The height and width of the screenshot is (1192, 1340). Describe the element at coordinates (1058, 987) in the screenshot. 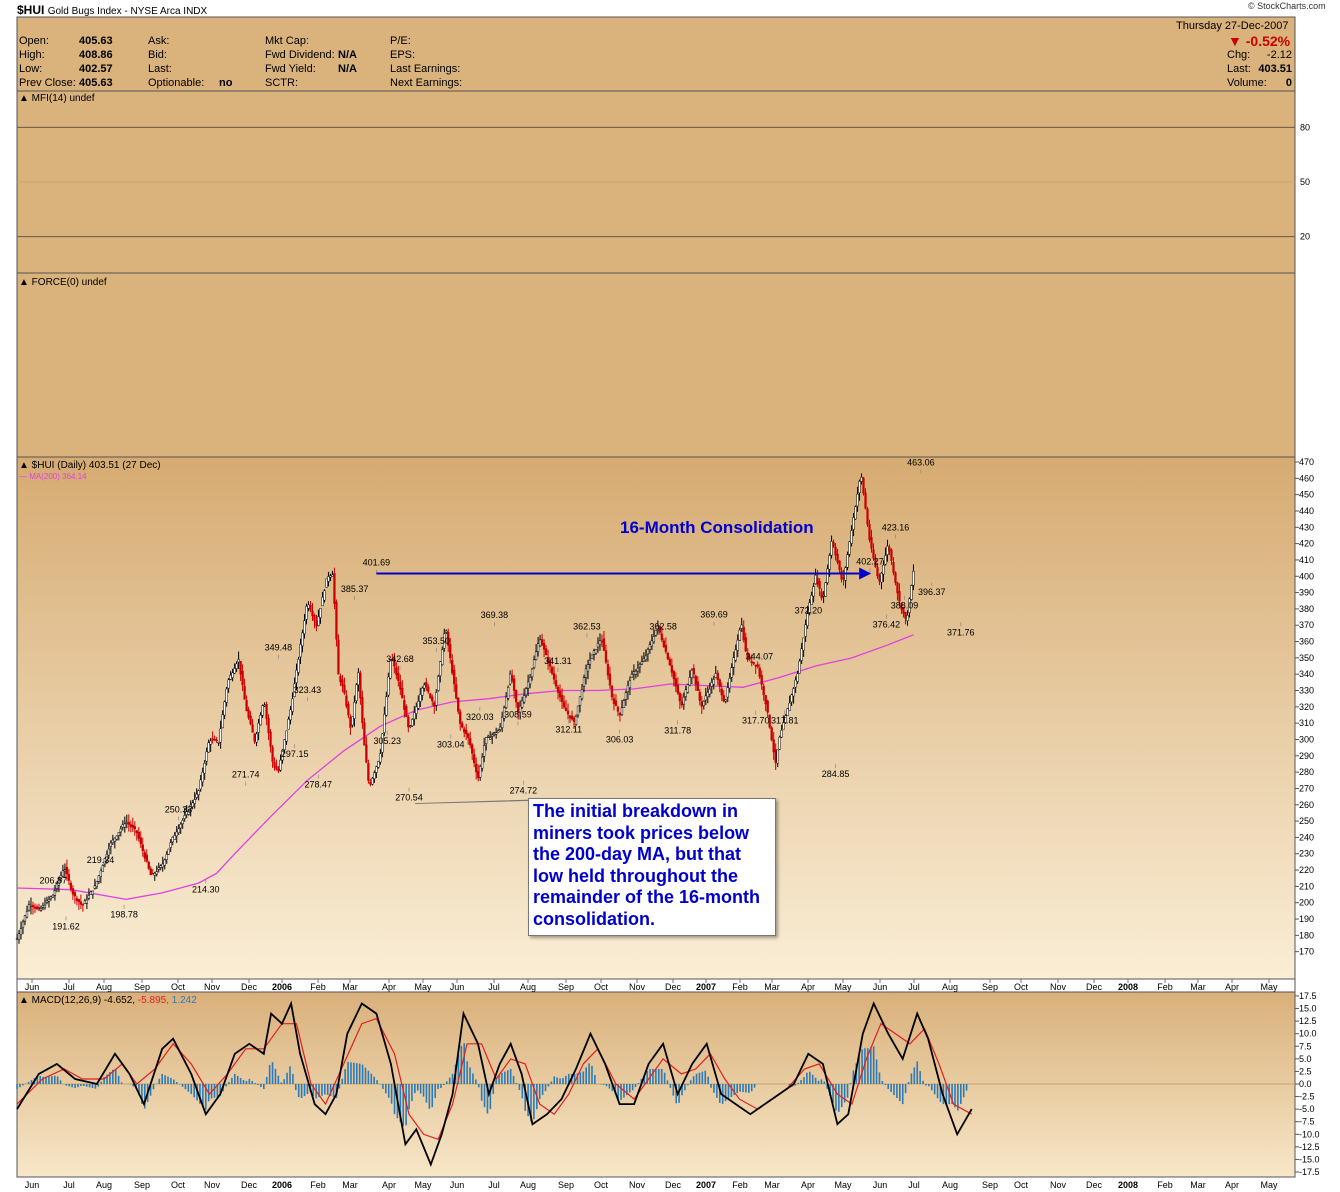

I see `month-label-price: Nov` at that location.